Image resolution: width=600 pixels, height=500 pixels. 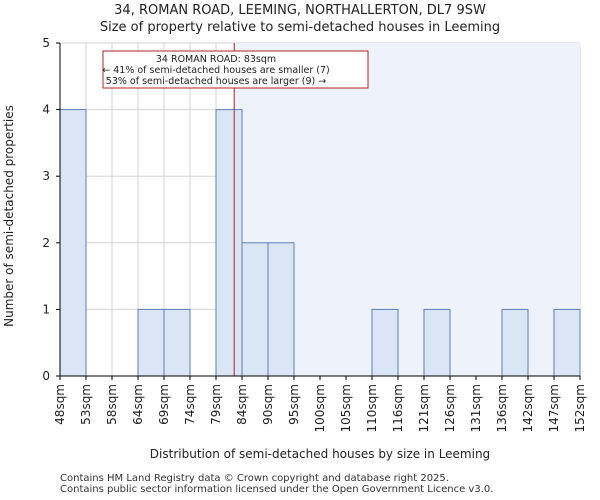 I want to click on x-tick-label: 121sqm, so click(x=424, y=408).